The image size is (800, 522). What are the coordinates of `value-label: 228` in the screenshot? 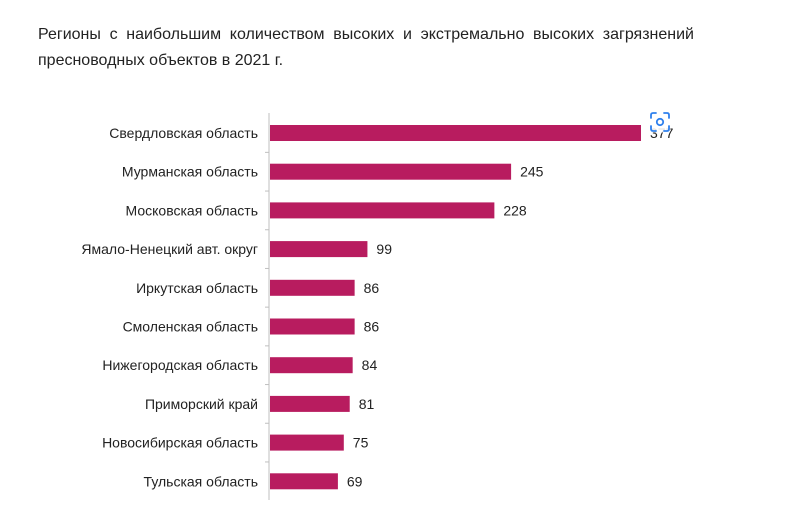 It's located at (515, 210).